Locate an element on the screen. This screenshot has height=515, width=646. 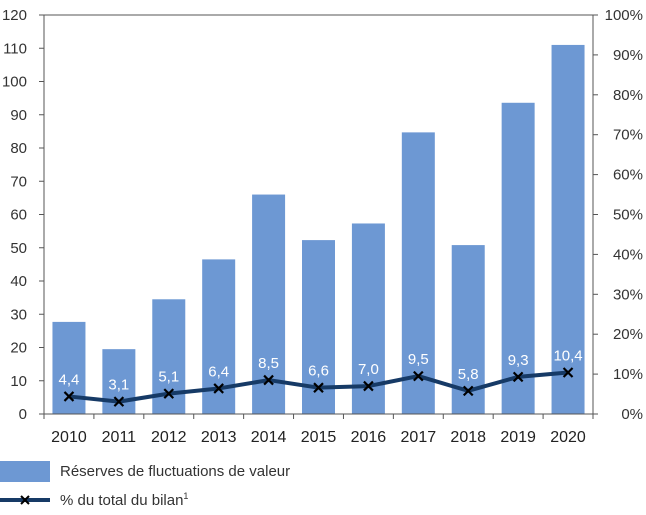
x-tick-label-2016: 2016 is located at coordinates (369, 437).